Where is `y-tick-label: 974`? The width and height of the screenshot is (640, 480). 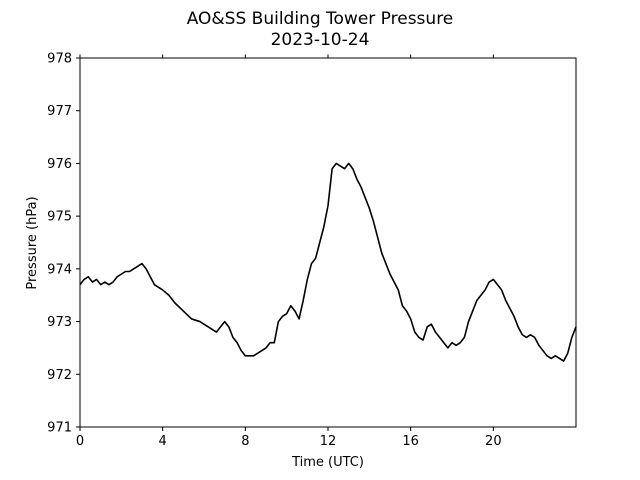 y-tick-label: 974 is located at coordinates (59, 269).